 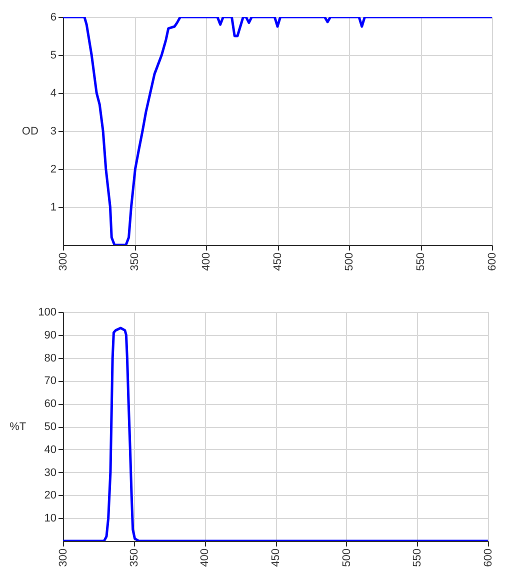 What do you see at coordinates (50, 358) in the screenshot?
I see `y-tick-label: 80` at bounding box center [50, 358].